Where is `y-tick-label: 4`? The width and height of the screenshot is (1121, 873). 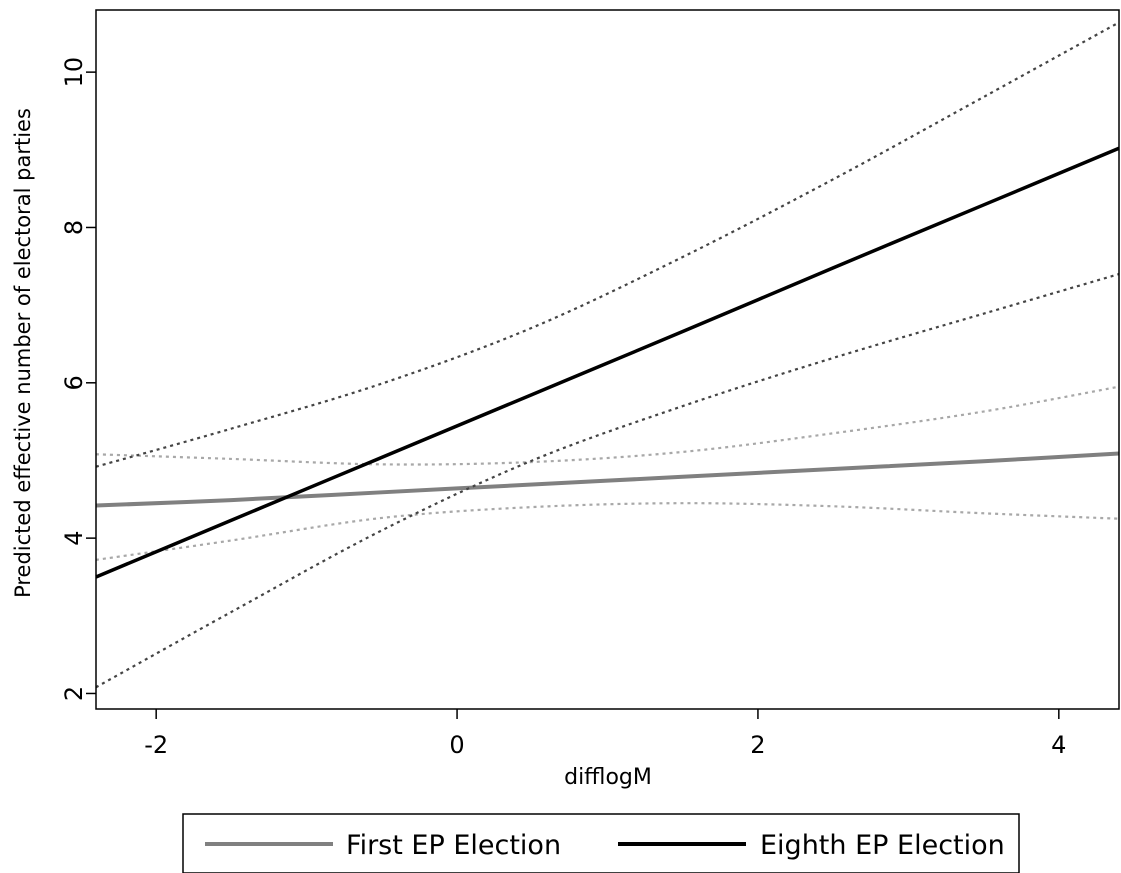
y-tick-label: 4 is located at coordinates (74, 537).